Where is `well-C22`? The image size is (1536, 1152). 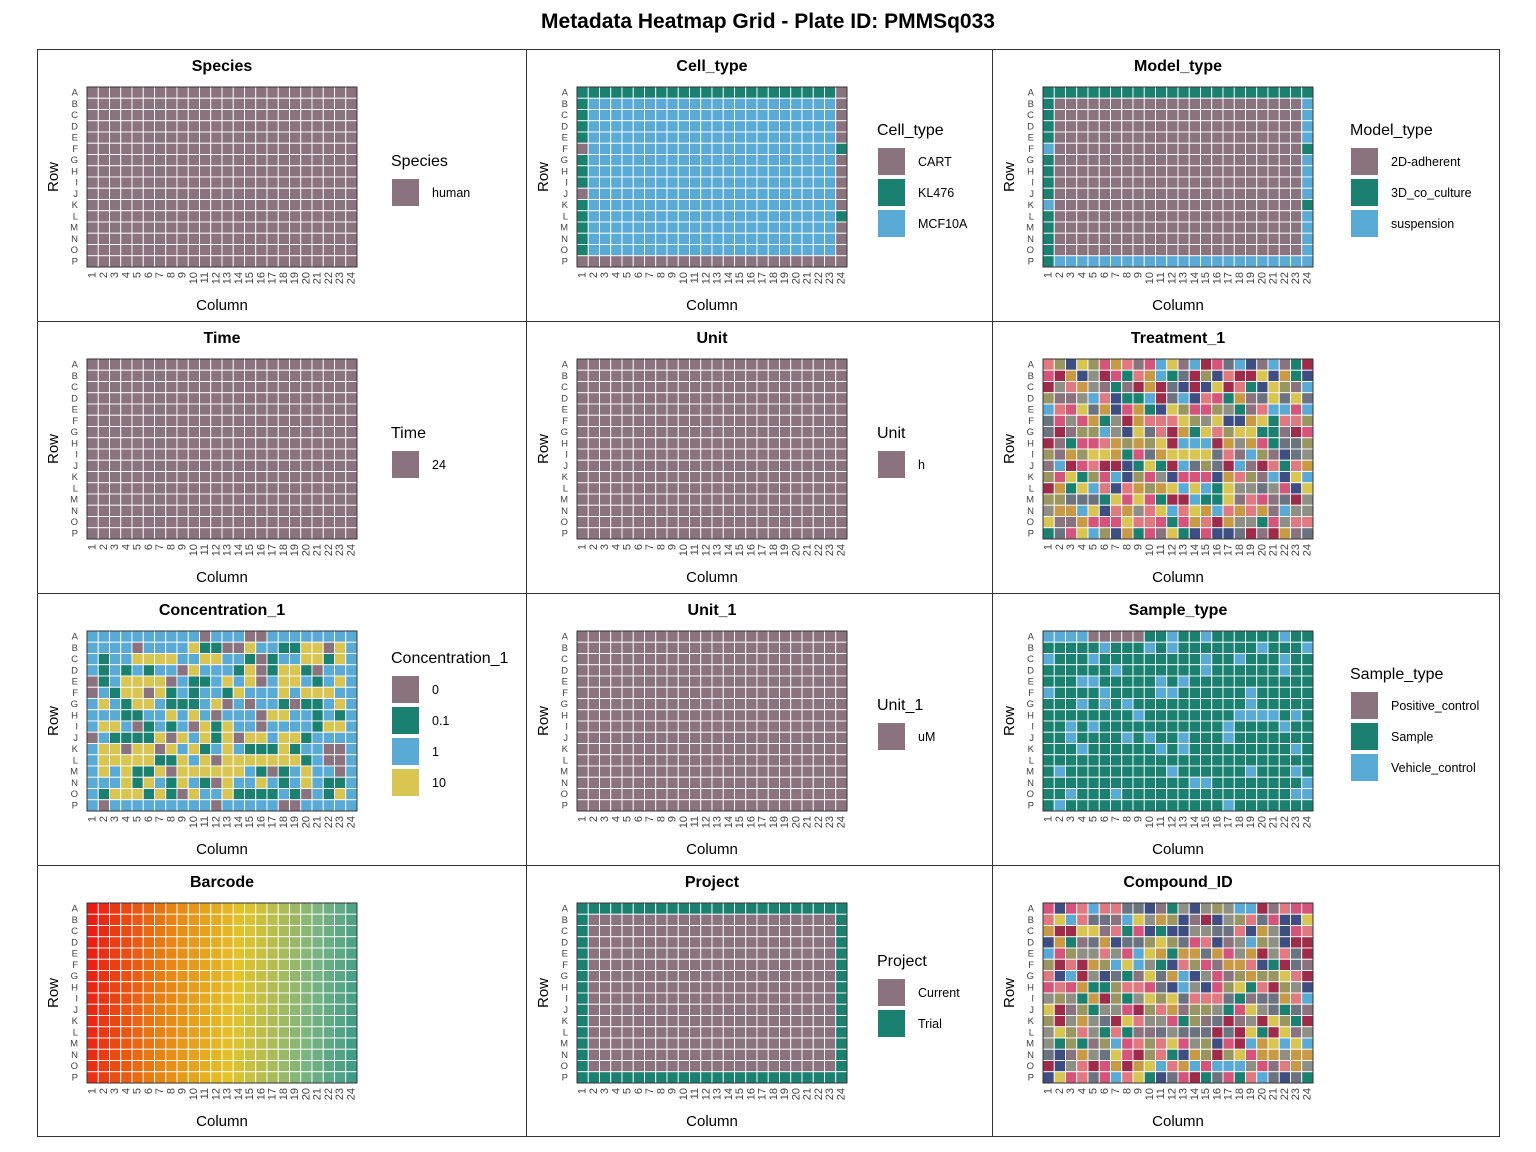 well-C22 is located at coordinates (818, 115).